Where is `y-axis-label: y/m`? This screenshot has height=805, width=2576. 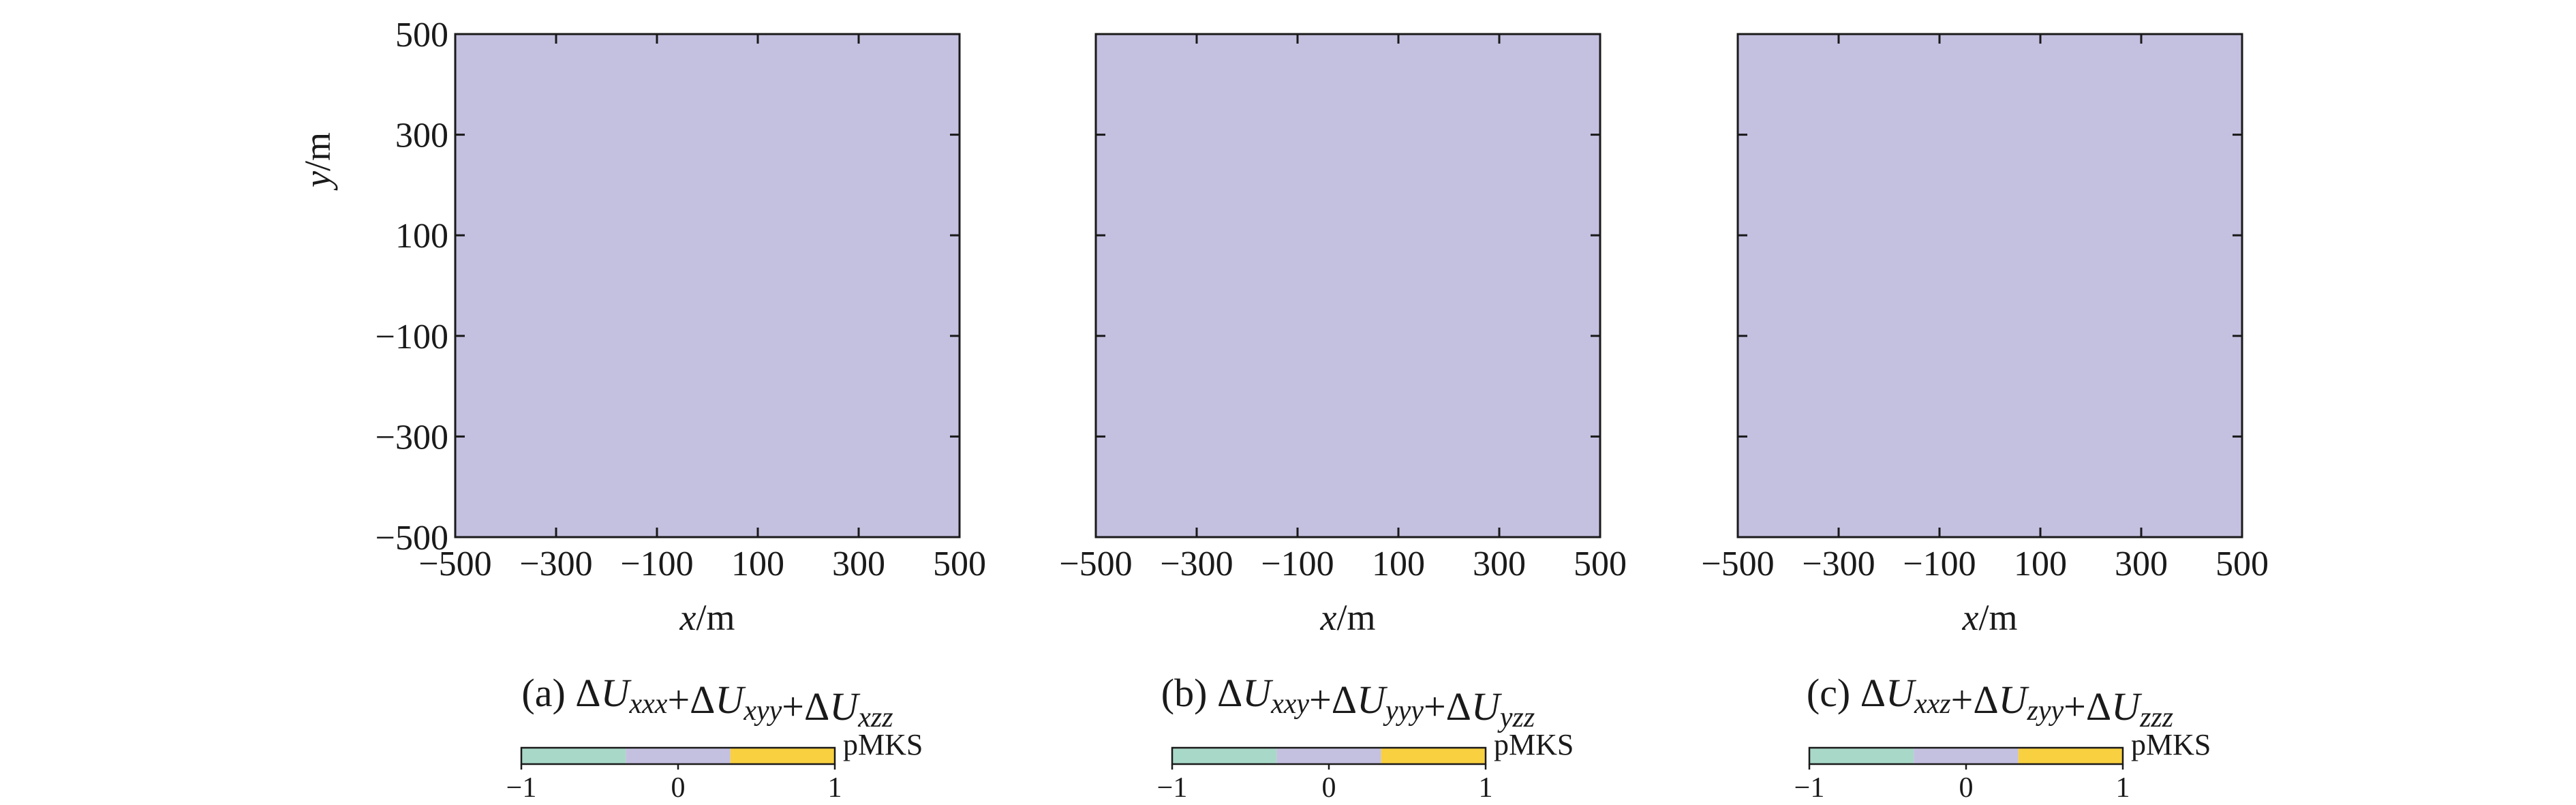 y-axis-label: y/m is located at coordinates (317, 161).